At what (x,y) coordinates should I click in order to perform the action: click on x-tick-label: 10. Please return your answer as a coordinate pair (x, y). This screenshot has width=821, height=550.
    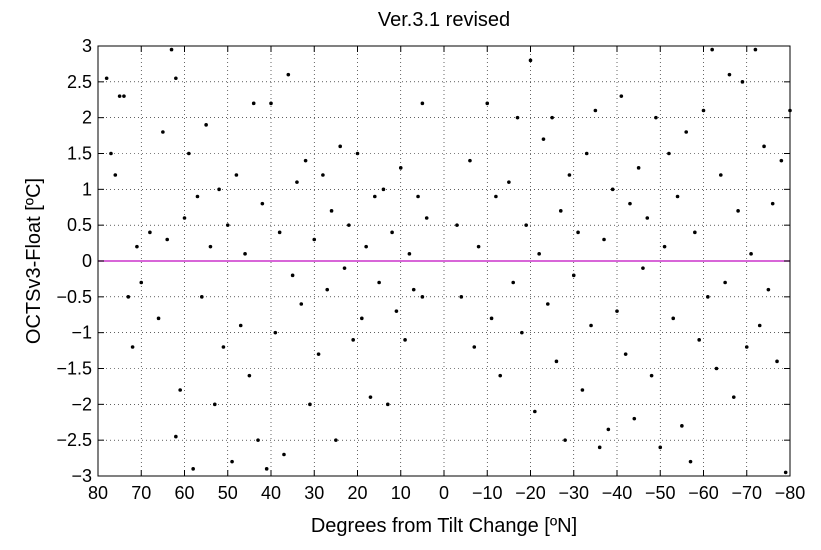
    Looking at the image, I should click on (401, 493).